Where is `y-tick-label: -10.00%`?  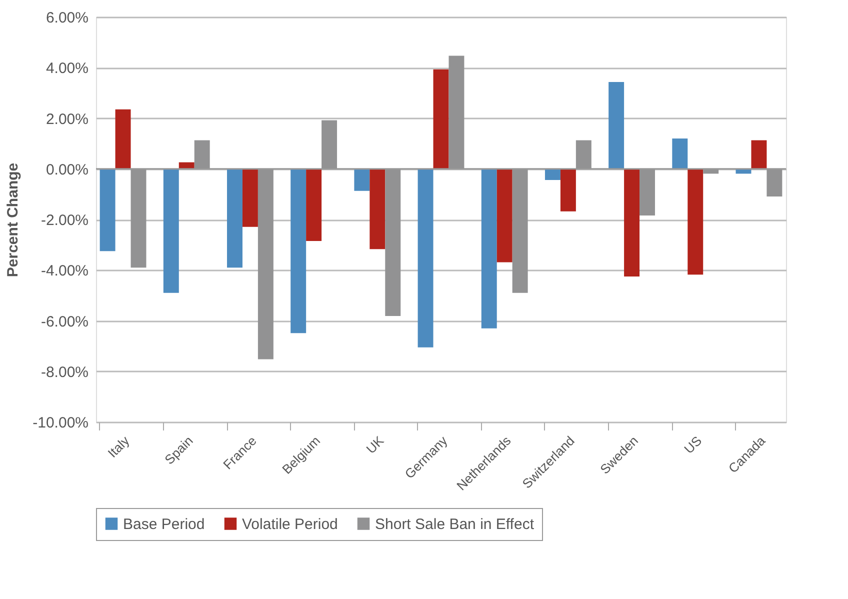 y-tick-label: -10.00% is located at coordinates (60, 423).